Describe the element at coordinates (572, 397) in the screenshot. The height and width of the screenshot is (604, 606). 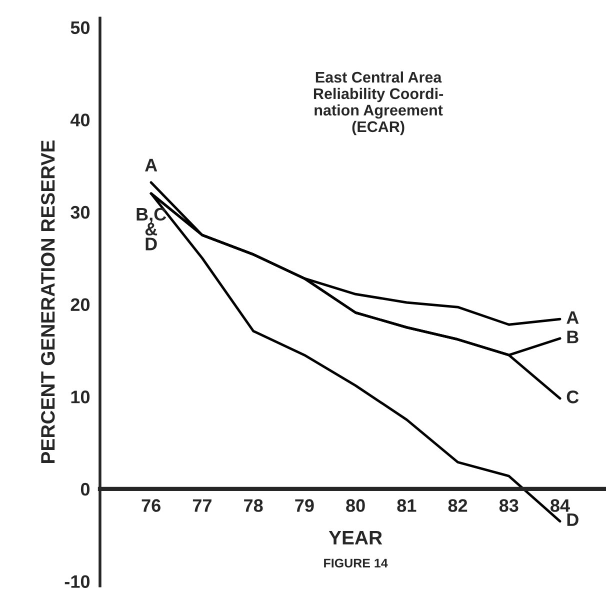
I see `series-label: C` at that location.